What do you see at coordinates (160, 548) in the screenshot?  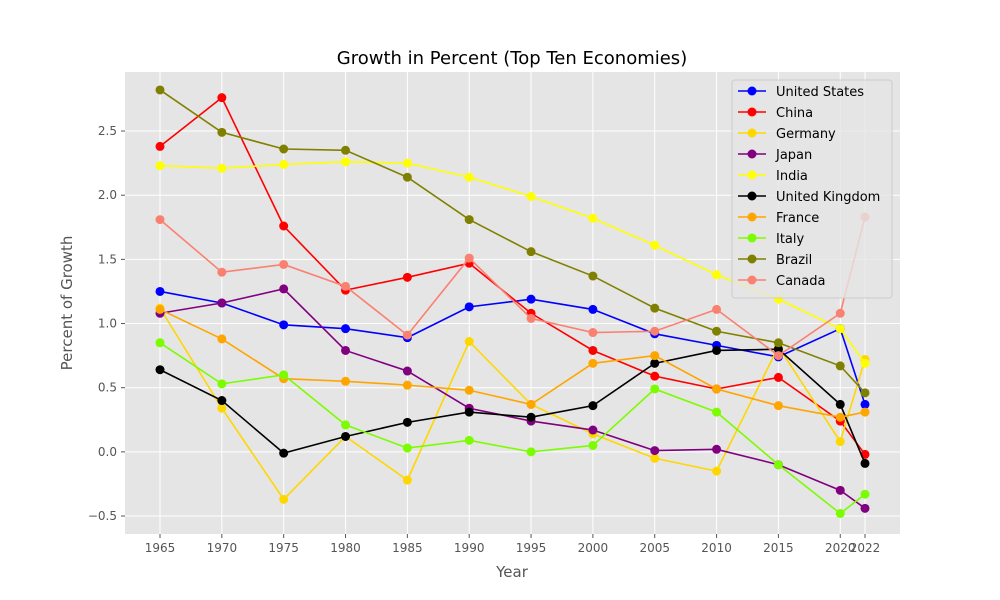 I see `x-tick-label: 1965` at bounding box center [160, 548].